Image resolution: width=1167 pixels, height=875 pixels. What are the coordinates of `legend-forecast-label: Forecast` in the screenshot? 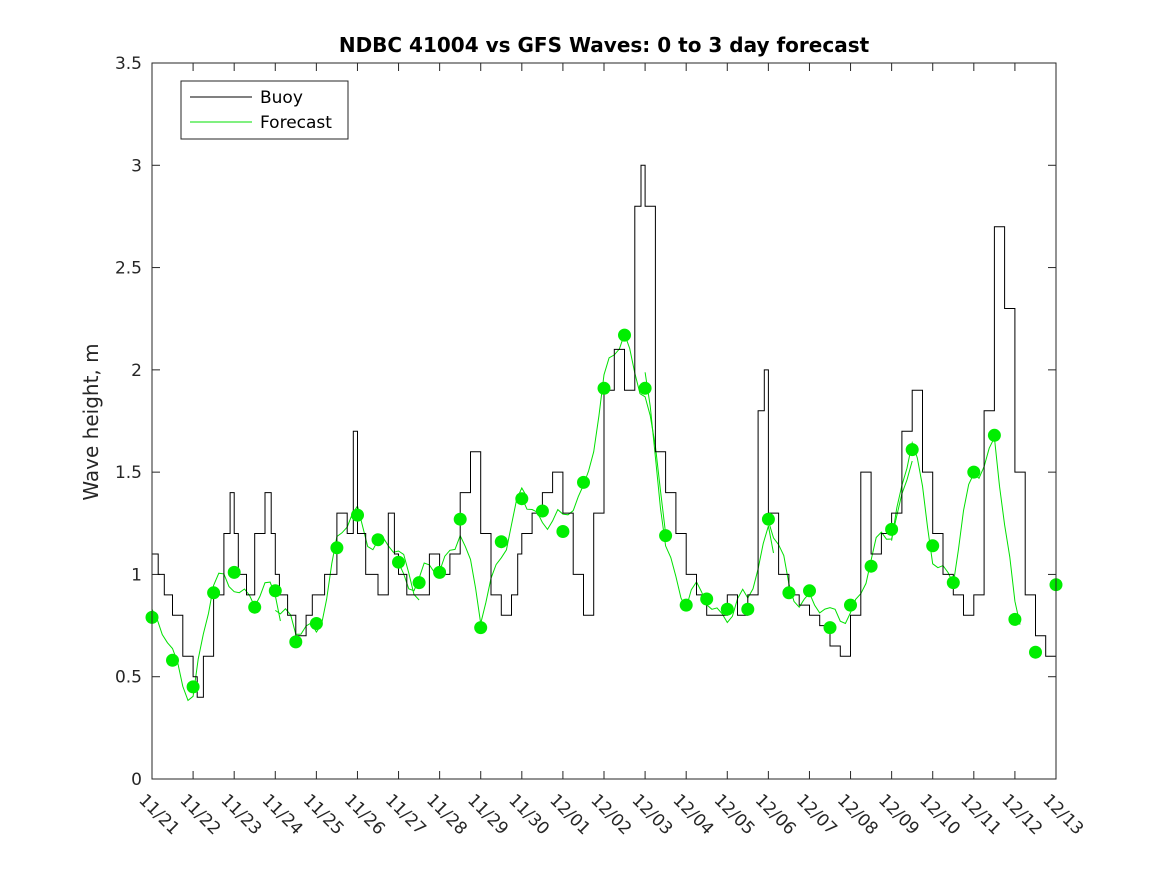 It's located at (296, 123).